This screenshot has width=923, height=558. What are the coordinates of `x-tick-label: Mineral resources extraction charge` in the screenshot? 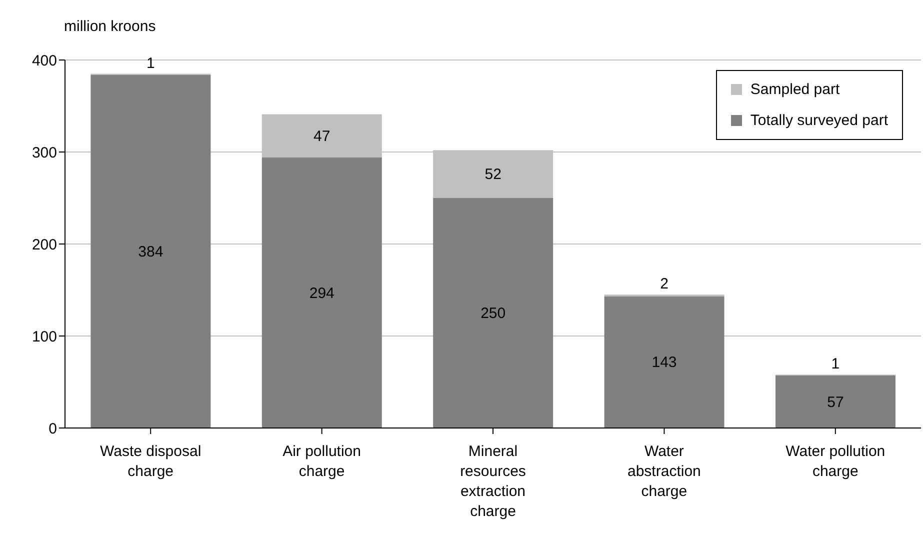 It's located at (493, 481).